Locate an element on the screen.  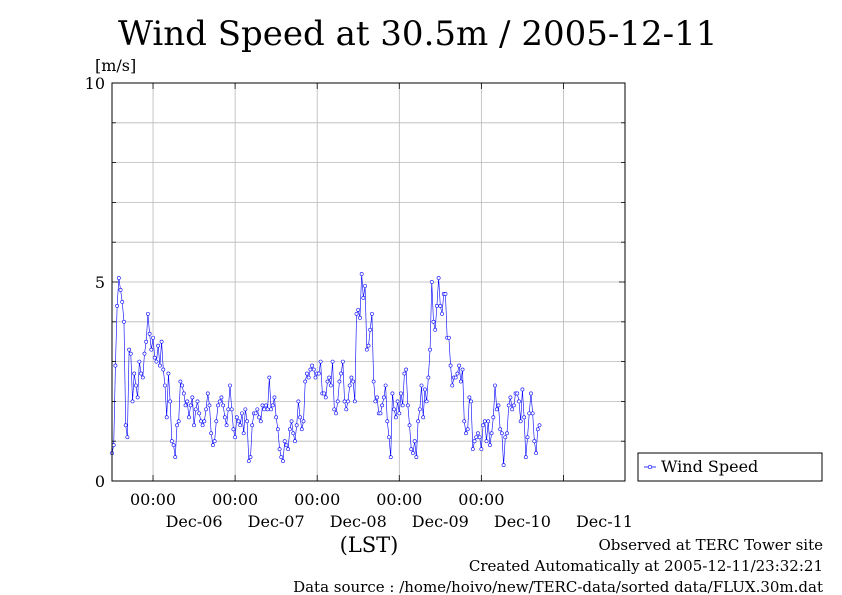
x-axis-label: (LST) is located at coordinates (369, 545).